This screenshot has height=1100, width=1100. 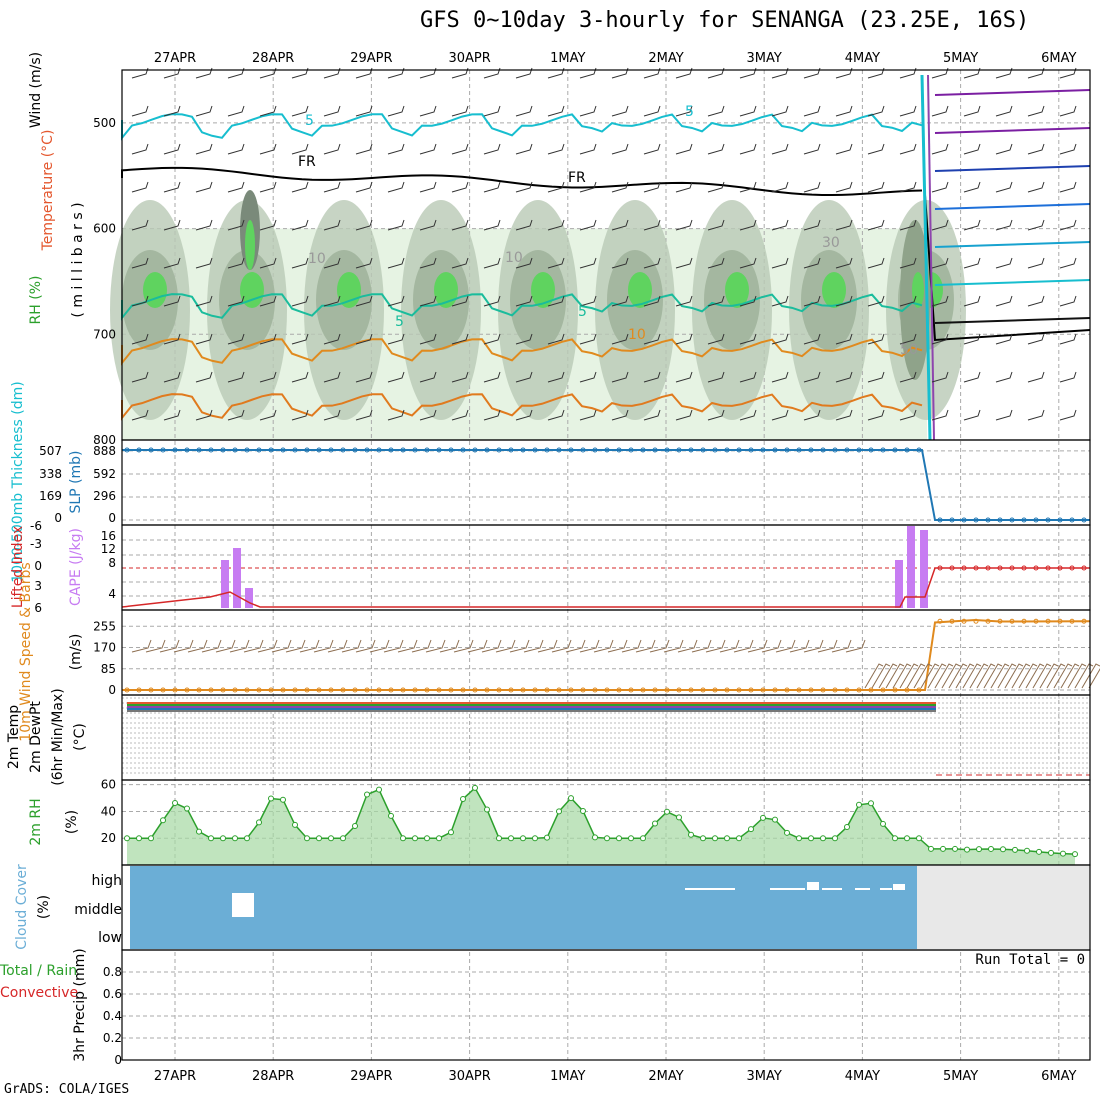 I want to click on lifted-index-tick: 3, so click(x=38, y=586).